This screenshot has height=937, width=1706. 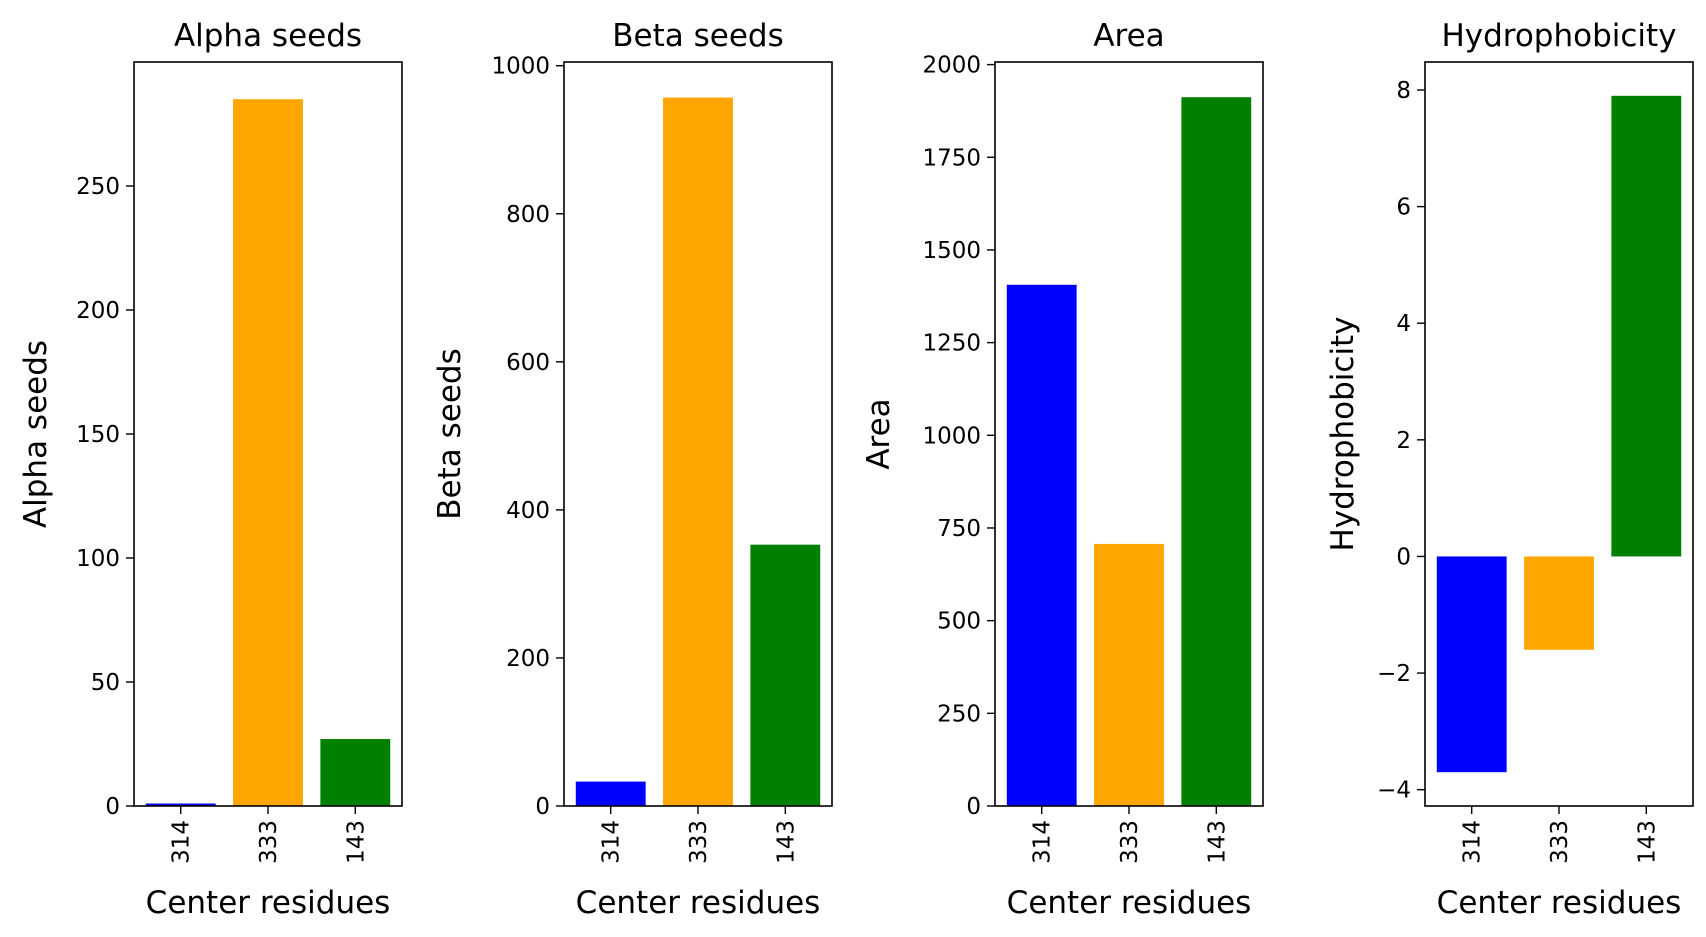 I want to click on chart-title: Hydrophobicity, so click(x=1558, y=36).